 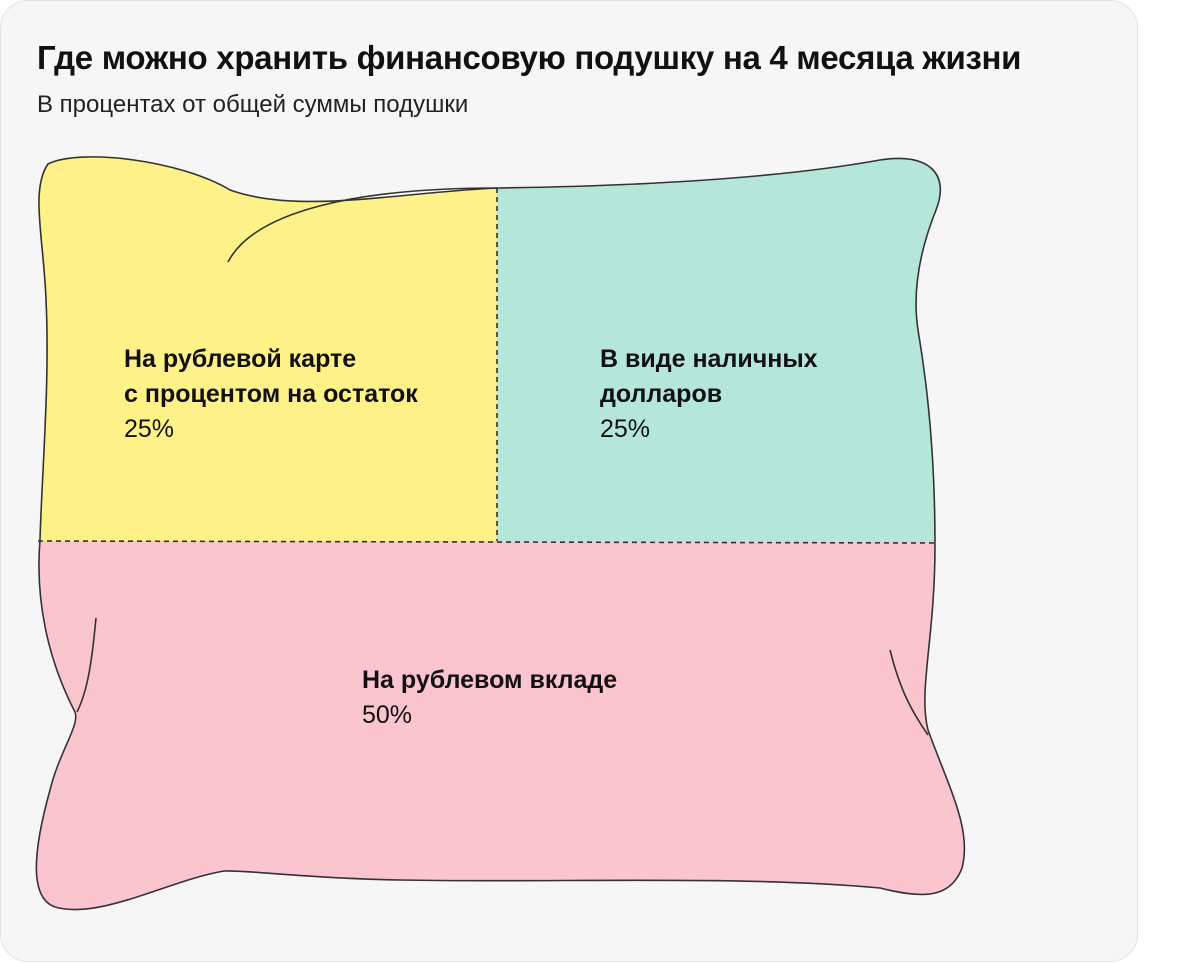 I want to click on fold-line-top, so click(x=363, y=225).